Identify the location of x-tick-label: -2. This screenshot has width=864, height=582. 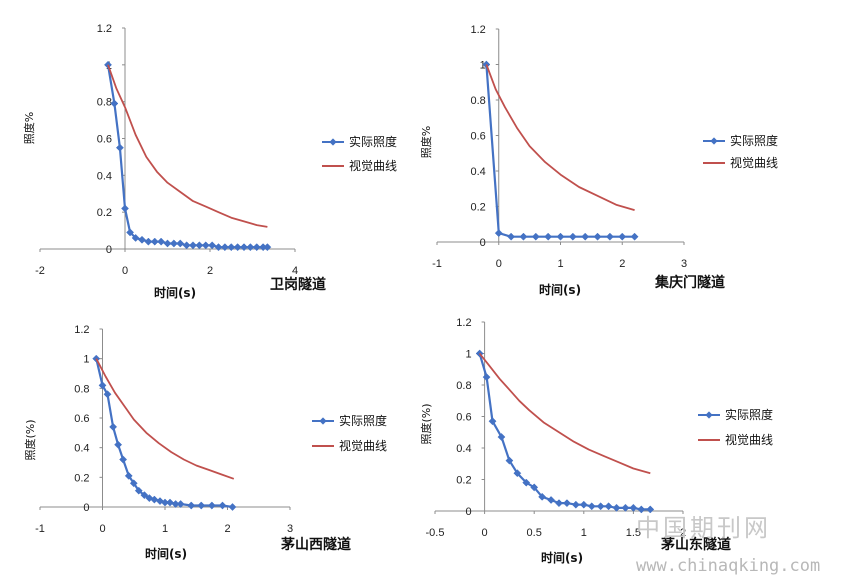
(40, 271).